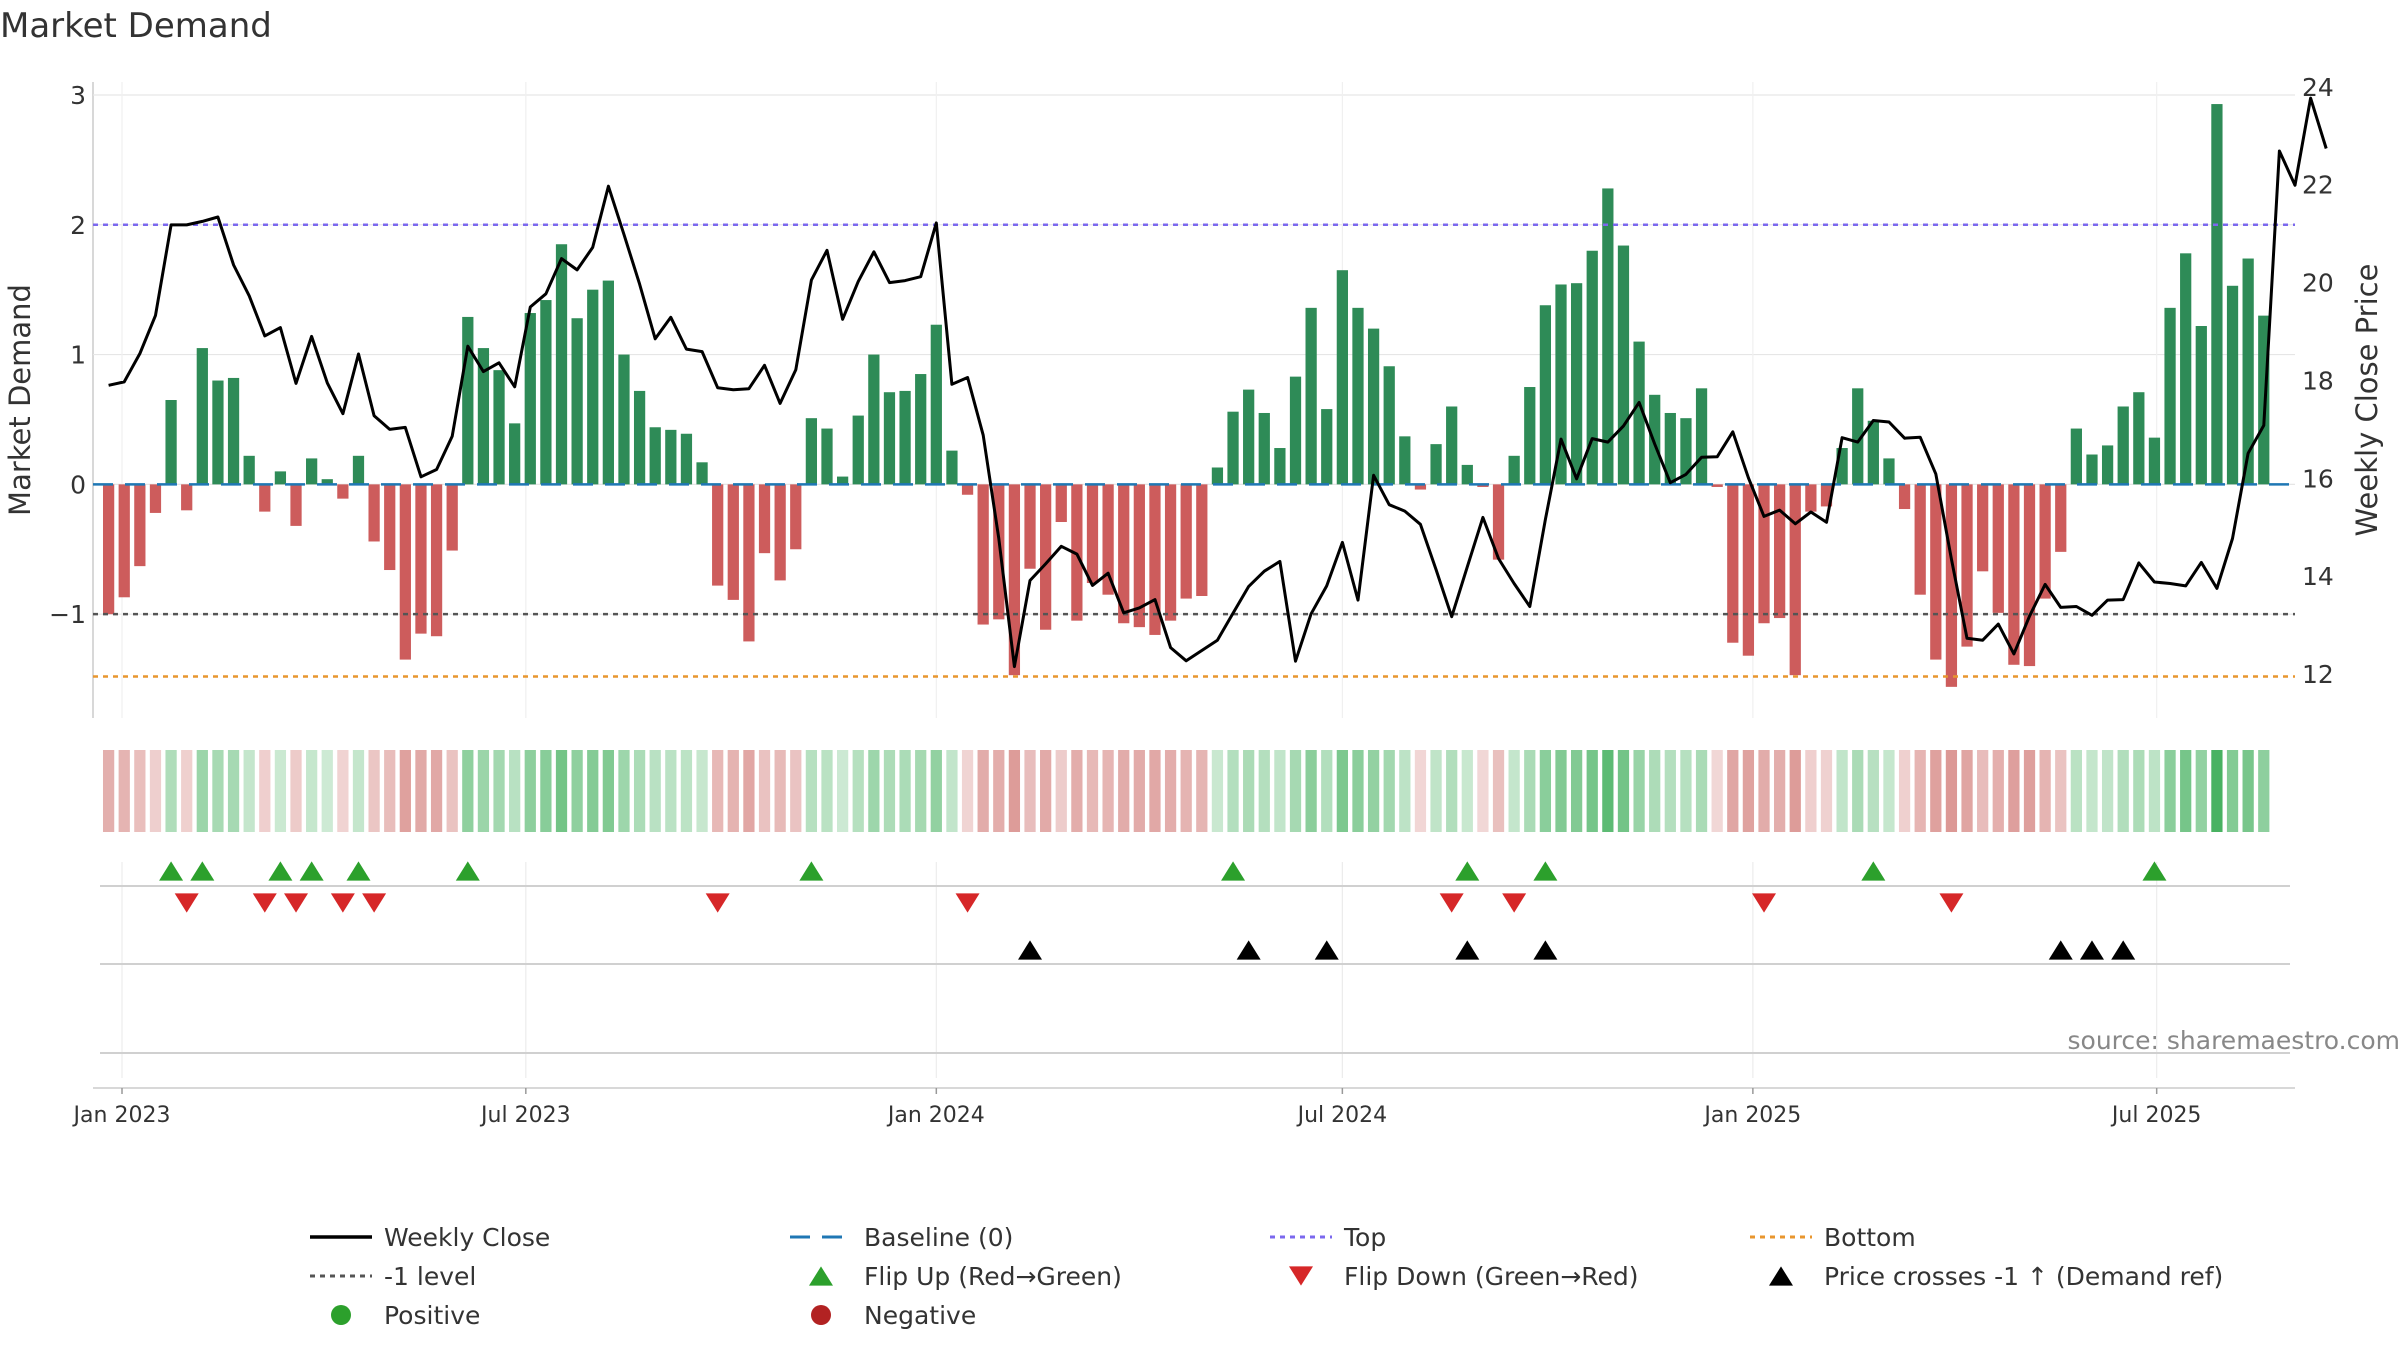  What do you see at coordinates (2318, 576) in the screenshot?
I see `y2-tick-label: 14` at bounding box center [2318, 576].